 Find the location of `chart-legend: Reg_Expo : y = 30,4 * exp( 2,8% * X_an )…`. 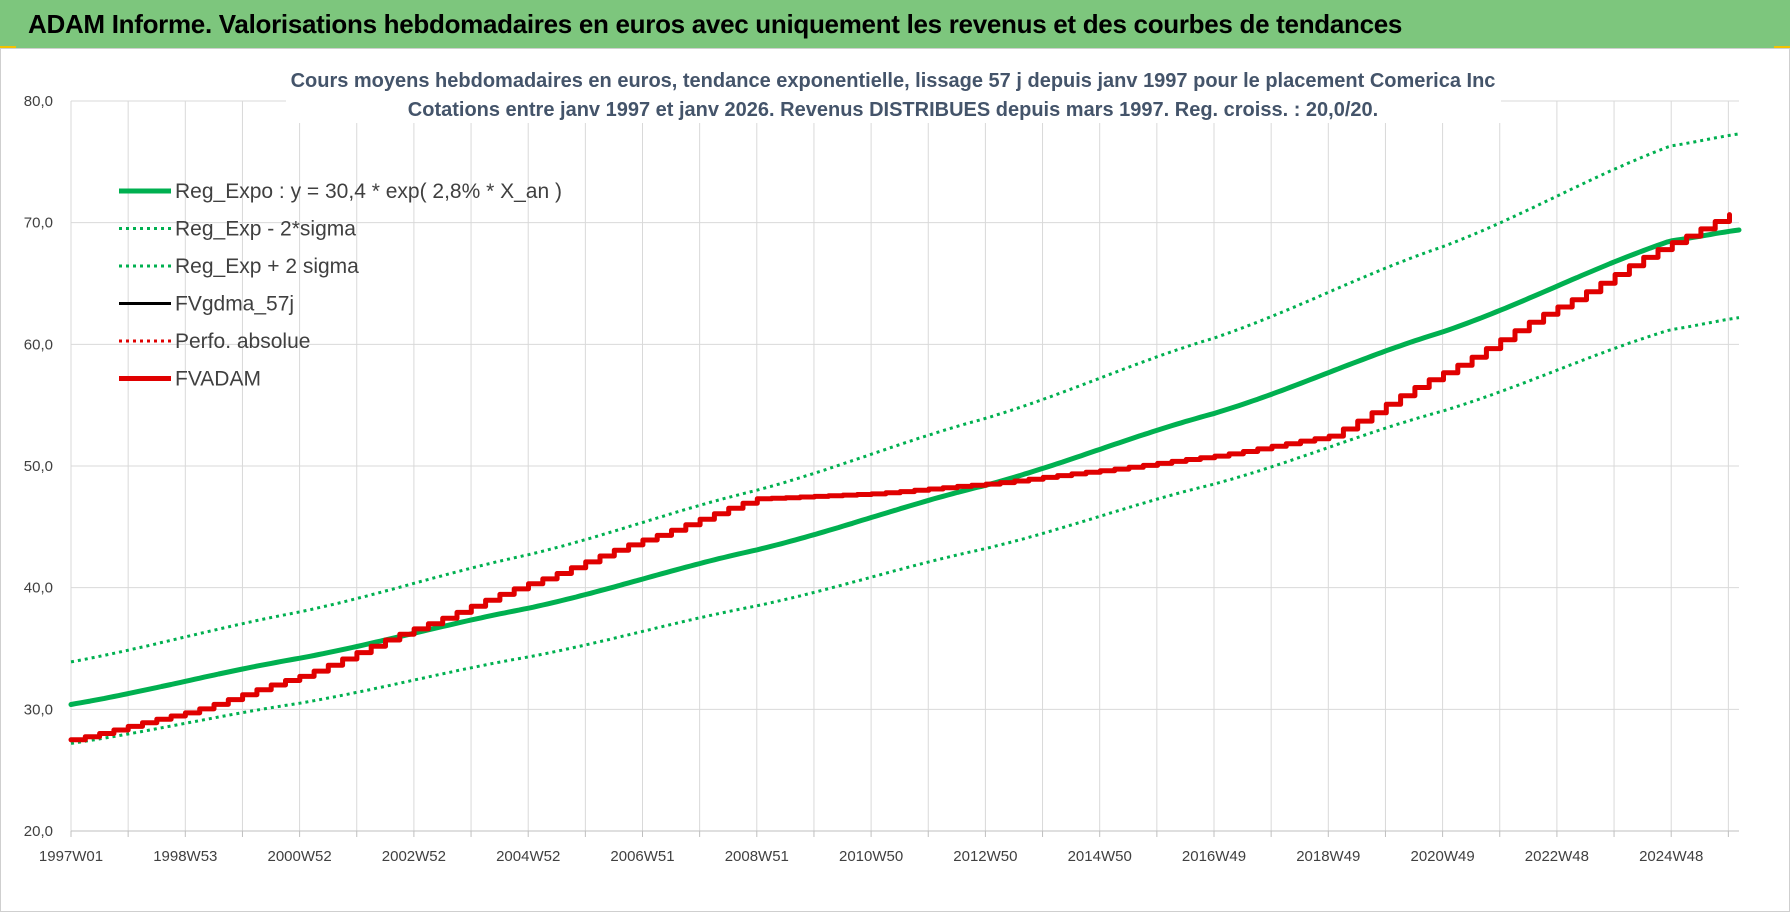

chart-legend: Reg_Expo : y = 30,4 * exp( 2,8% * X_an )… is located at coordinates (340, 285).